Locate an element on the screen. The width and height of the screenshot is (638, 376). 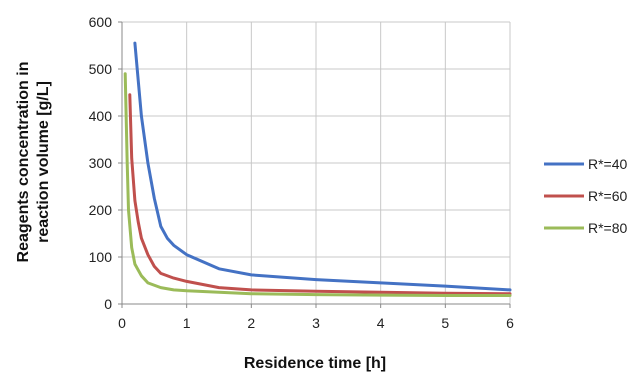
legend-label-2: R*=80 is located at coordinates (608, 228).